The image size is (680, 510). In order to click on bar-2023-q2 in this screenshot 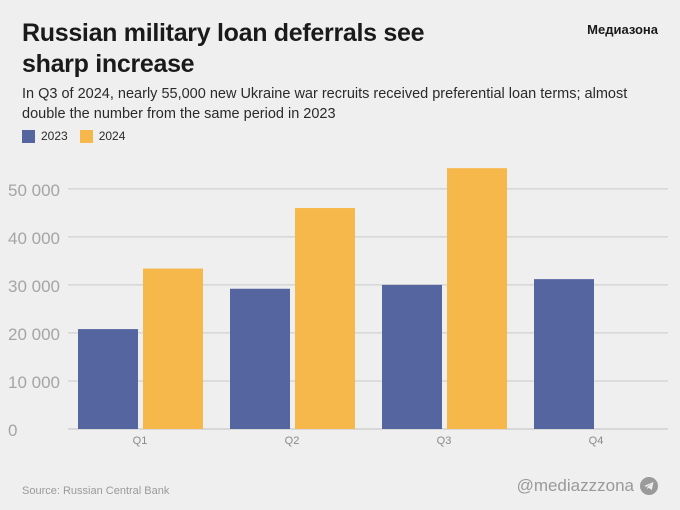, I will do `click(260, 358)`.